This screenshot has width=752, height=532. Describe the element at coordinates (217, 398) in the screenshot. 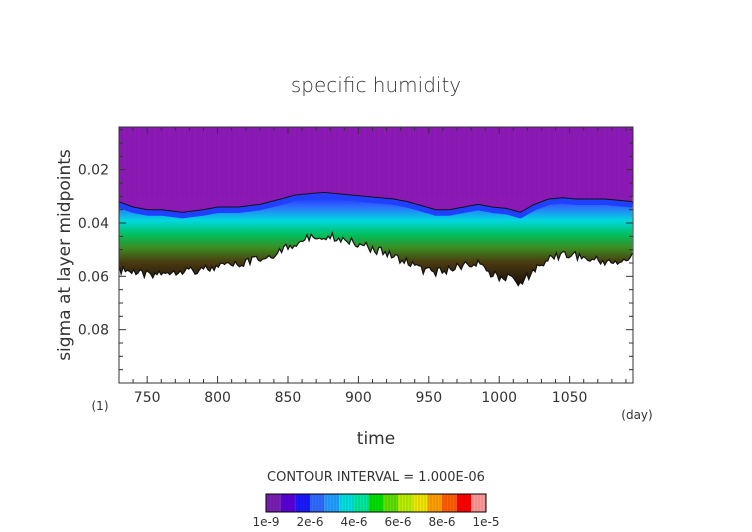

I see `x-tick-label: 800` at that location.